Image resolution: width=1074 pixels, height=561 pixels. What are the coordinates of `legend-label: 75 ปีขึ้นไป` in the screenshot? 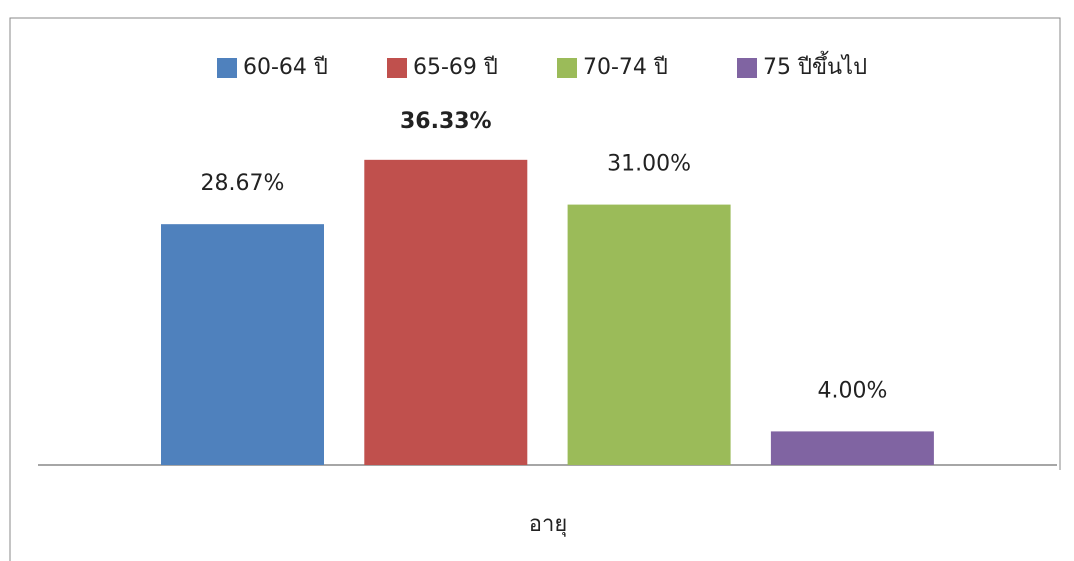 It's located at (815, 65).